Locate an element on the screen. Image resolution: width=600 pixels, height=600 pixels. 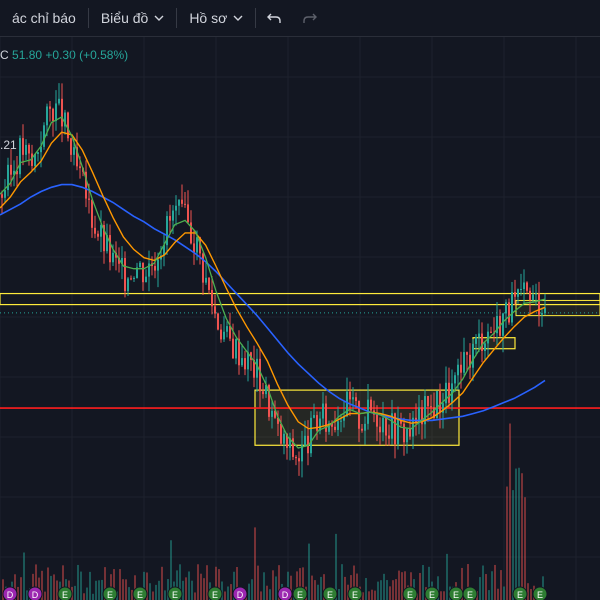
symbol-name: C is located at coordinates (4, 55).